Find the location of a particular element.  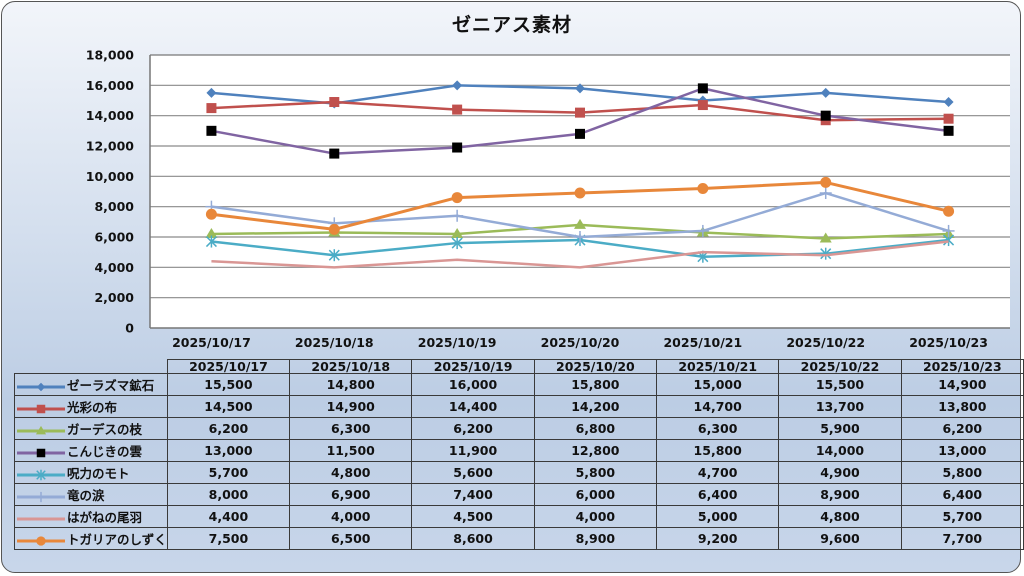

y-tick-label: 10,000 is located at coordinates (110, 176).